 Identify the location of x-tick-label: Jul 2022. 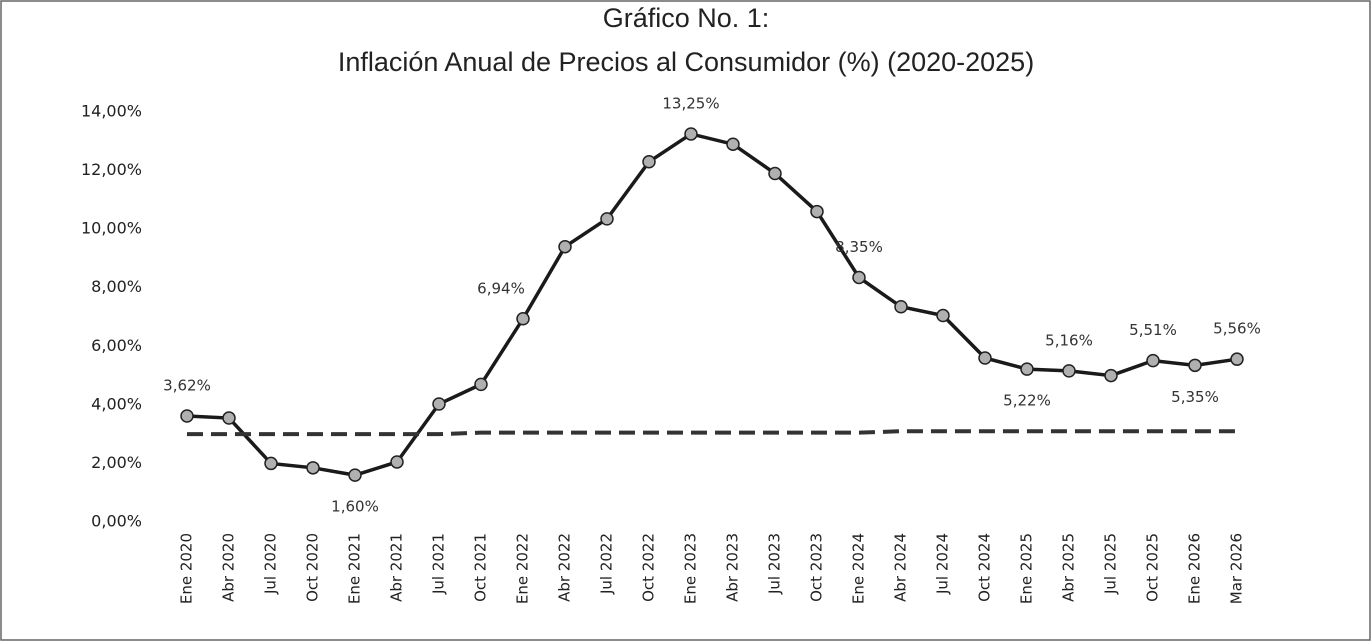
(607, 564).